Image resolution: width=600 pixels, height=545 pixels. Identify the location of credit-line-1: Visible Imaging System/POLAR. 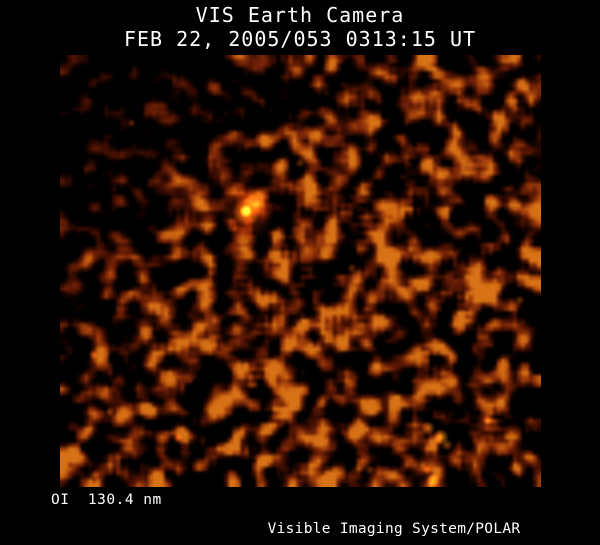
(394, 529).